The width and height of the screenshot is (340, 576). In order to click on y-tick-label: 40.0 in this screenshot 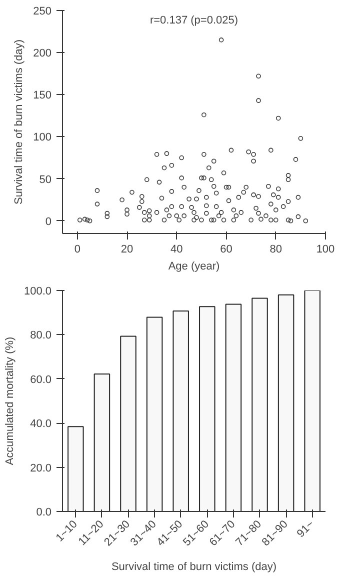, I will do `click(41, 424)`.